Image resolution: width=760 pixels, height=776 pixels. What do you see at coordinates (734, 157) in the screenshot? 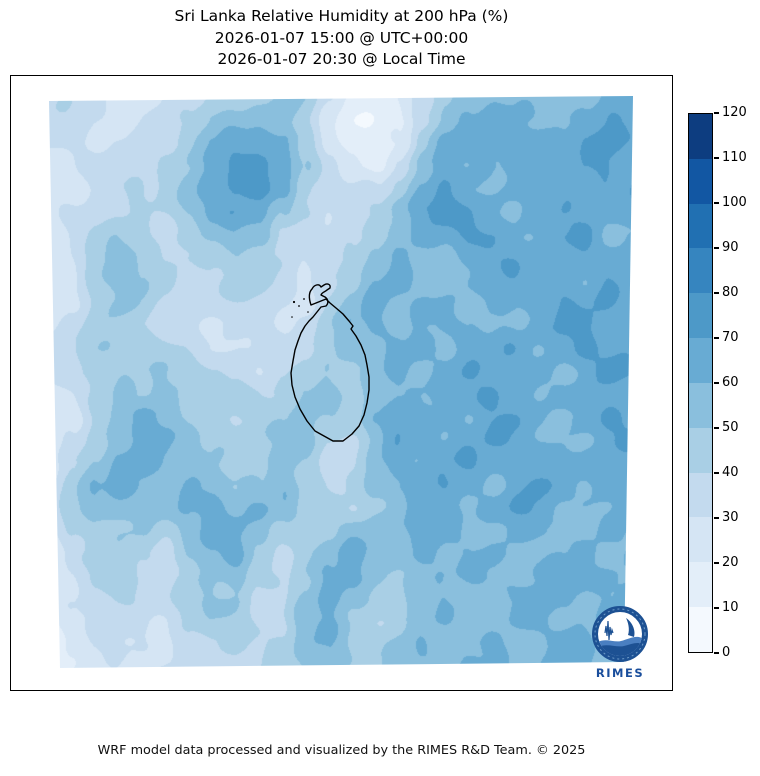
I see `colorbar-tick-label-110: 110` at bounding box center [734, 157].